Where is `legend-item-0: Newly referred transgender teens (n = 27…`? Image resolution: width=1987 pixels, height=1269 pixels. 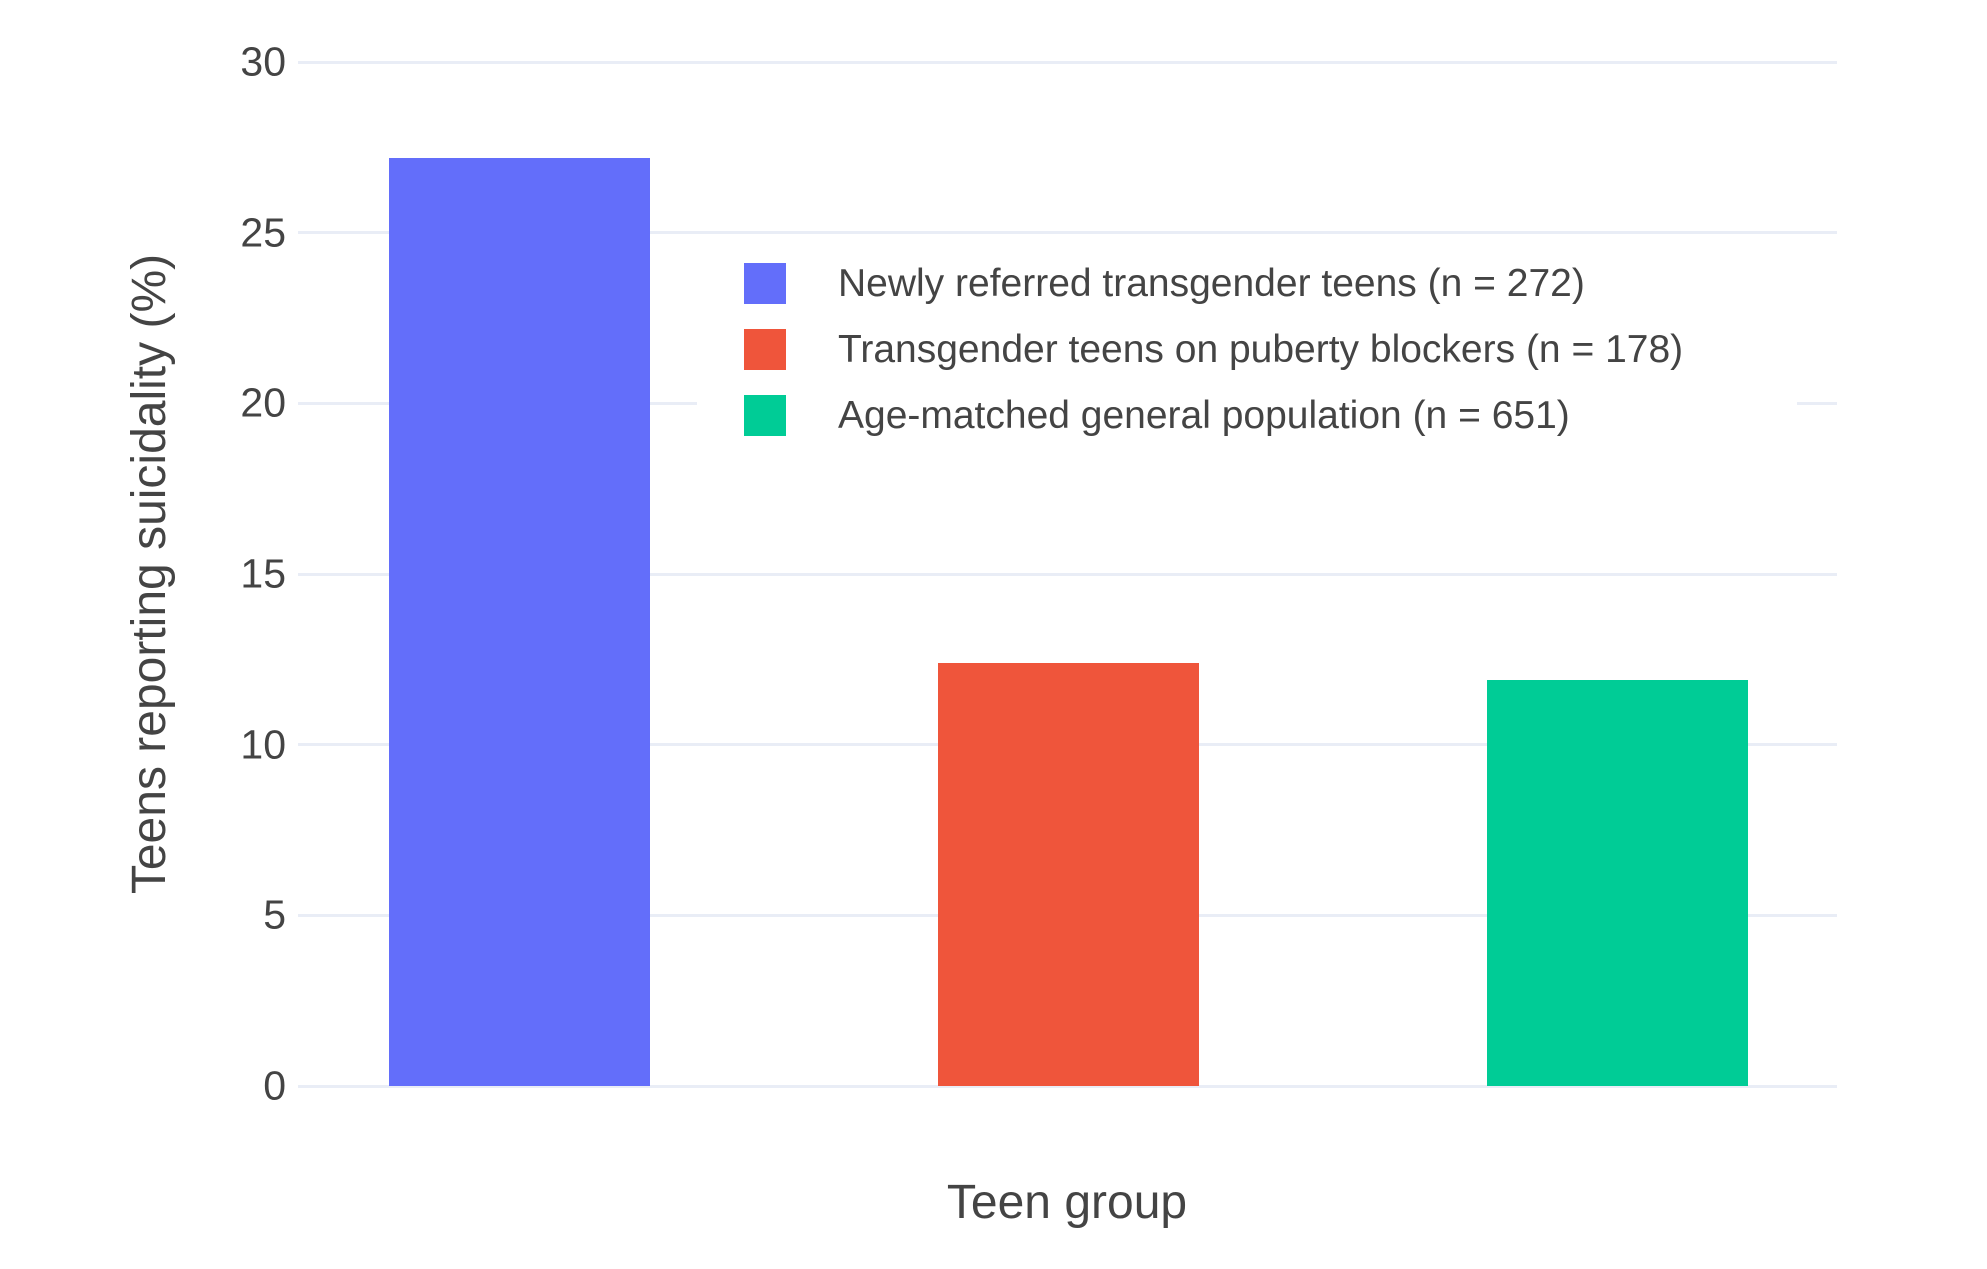
legend-item-0: Newly referred transgender teens (n = 27… is located at coordinates (1247, 283).